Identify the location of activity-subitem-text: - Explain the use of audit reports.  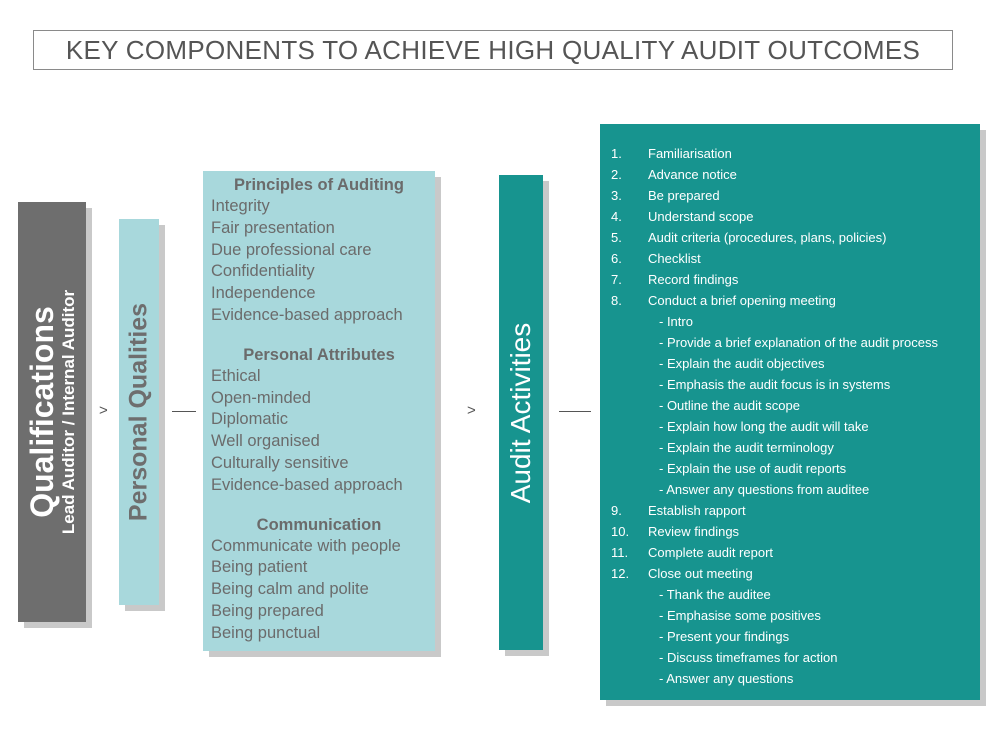
(753, 468).